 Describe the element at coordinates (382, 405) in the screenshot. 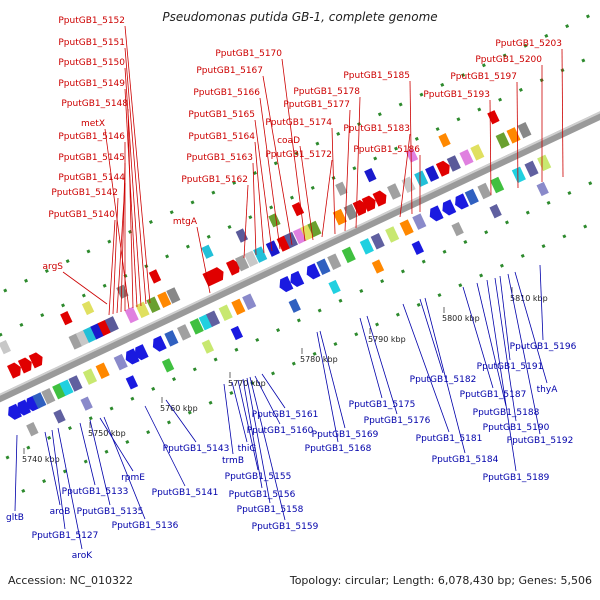

I see `gene-label: PputGB1_5175` at that location.